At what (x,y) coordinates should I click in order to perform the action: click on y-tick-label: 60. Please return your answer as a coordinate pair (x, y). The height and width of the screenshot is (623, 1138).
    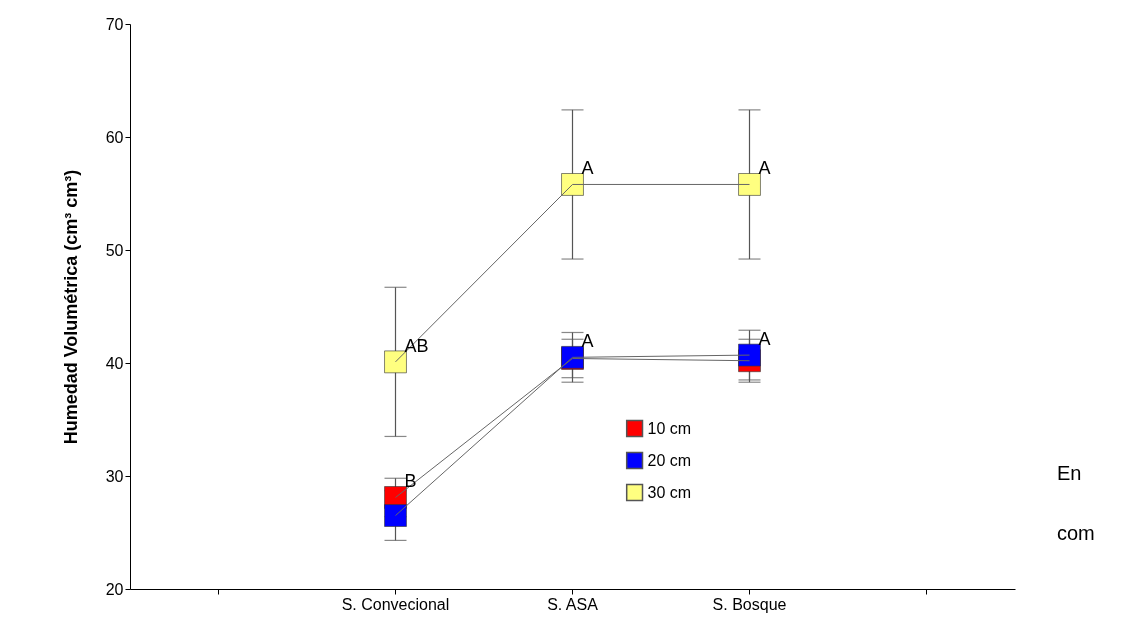
    Looking at the image, I should click on (114, 137).